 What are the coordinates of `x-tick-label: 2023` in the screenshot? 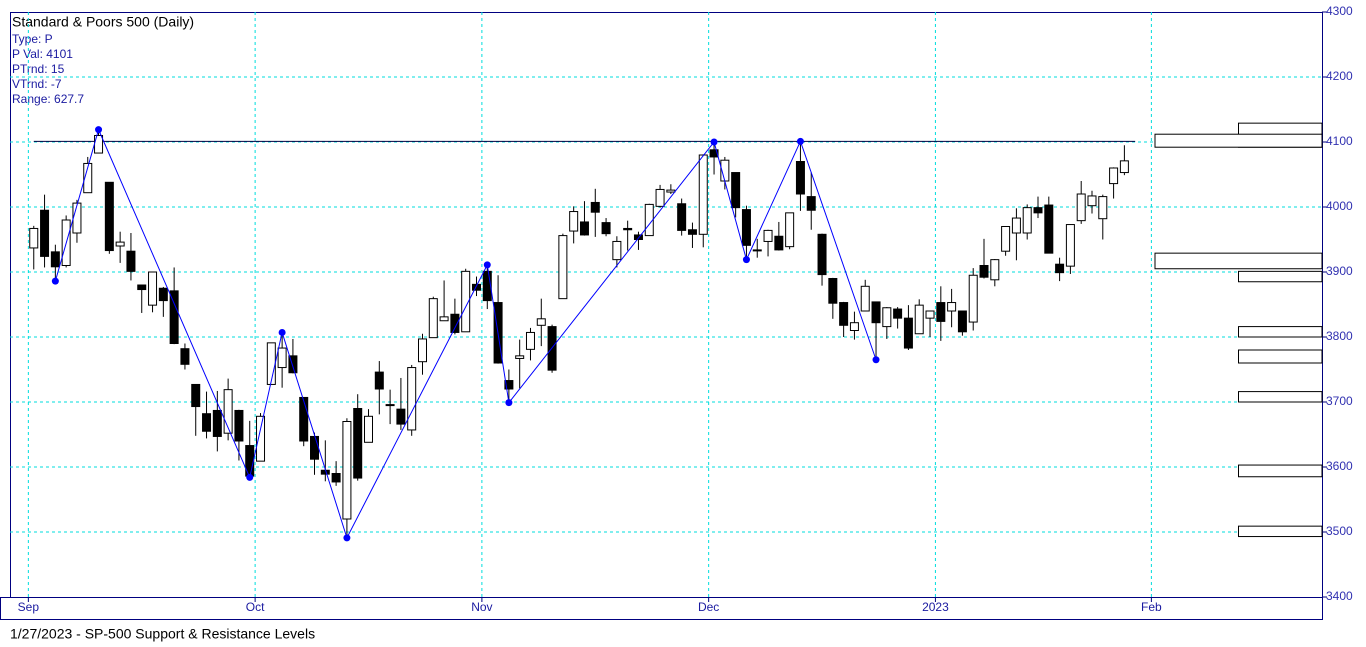 It's located at (935, 607).